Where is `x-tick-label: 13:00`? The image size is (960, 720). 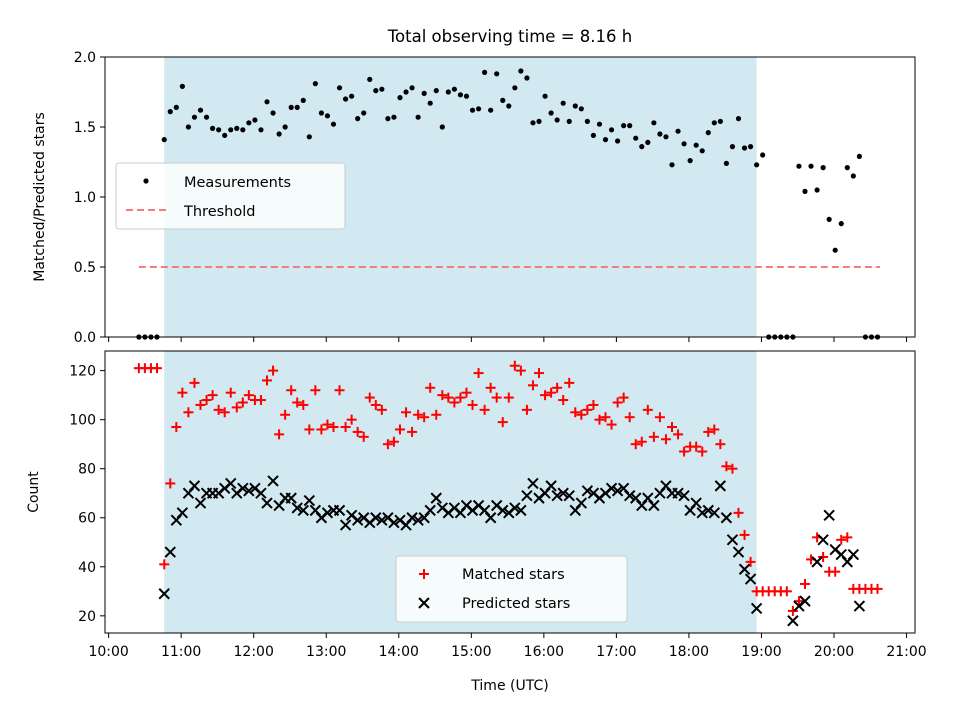
x-tick-label: 13:00 is located at coordinates (326, 652).